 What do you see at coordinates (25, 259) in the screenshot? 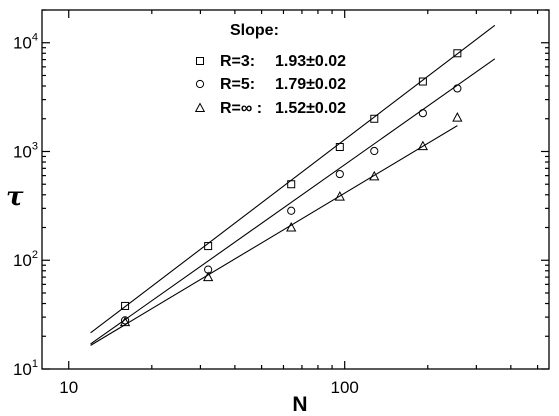
I see `y-tick-label: 10²` at bounding box center [25, 259].